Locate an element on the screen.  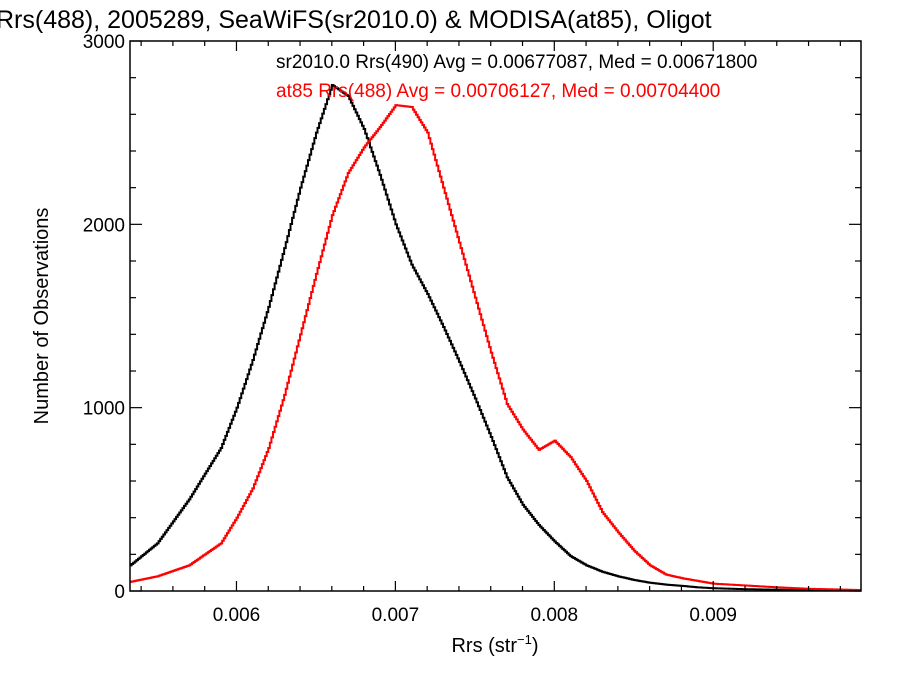
x-tick-label: 0.008 is located at coordinates (555, 615).